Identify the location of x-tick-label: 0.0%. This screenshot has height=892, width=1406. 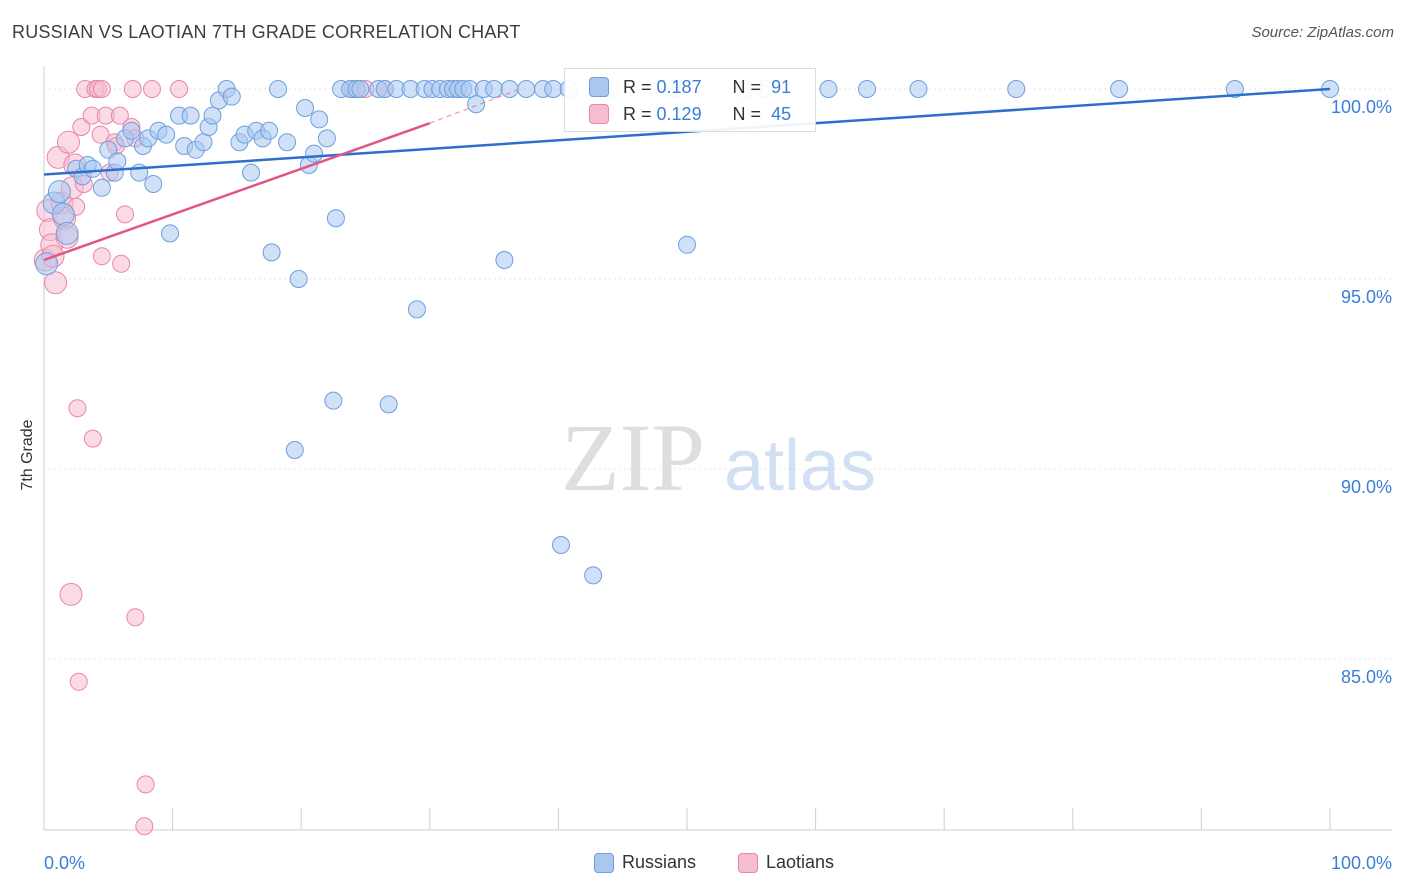
(64, 863).